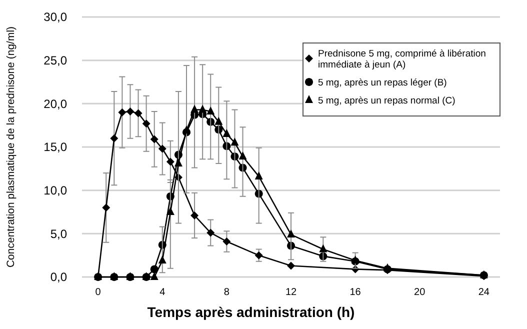 The width and height of the screenshot is (527, 329). I want to click on y-tick-label: 15,0, so click(56, 147).